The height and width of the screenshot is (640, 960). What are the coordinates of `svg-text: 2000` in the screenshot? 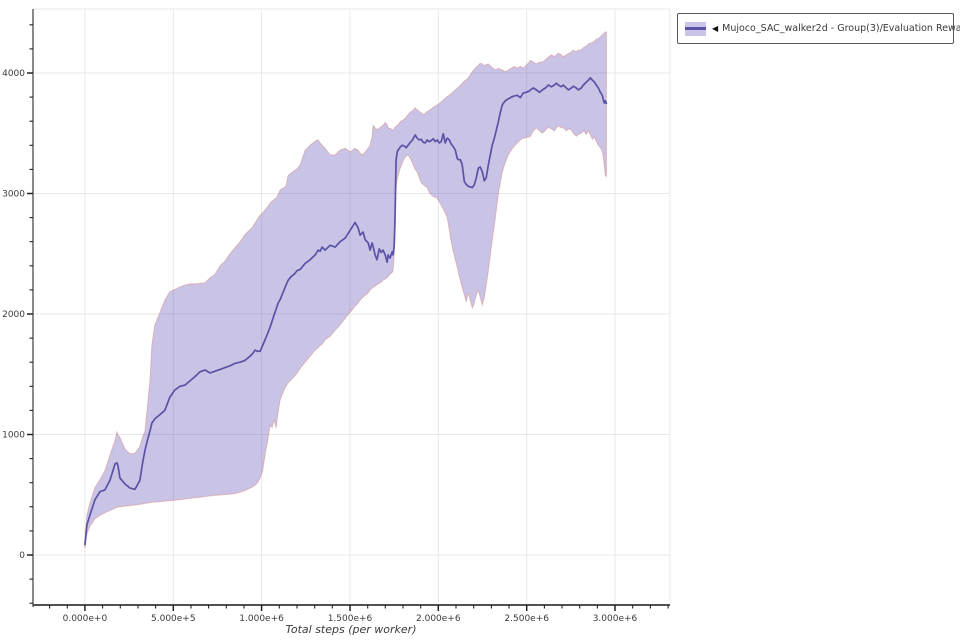 It's located at (13, 315).